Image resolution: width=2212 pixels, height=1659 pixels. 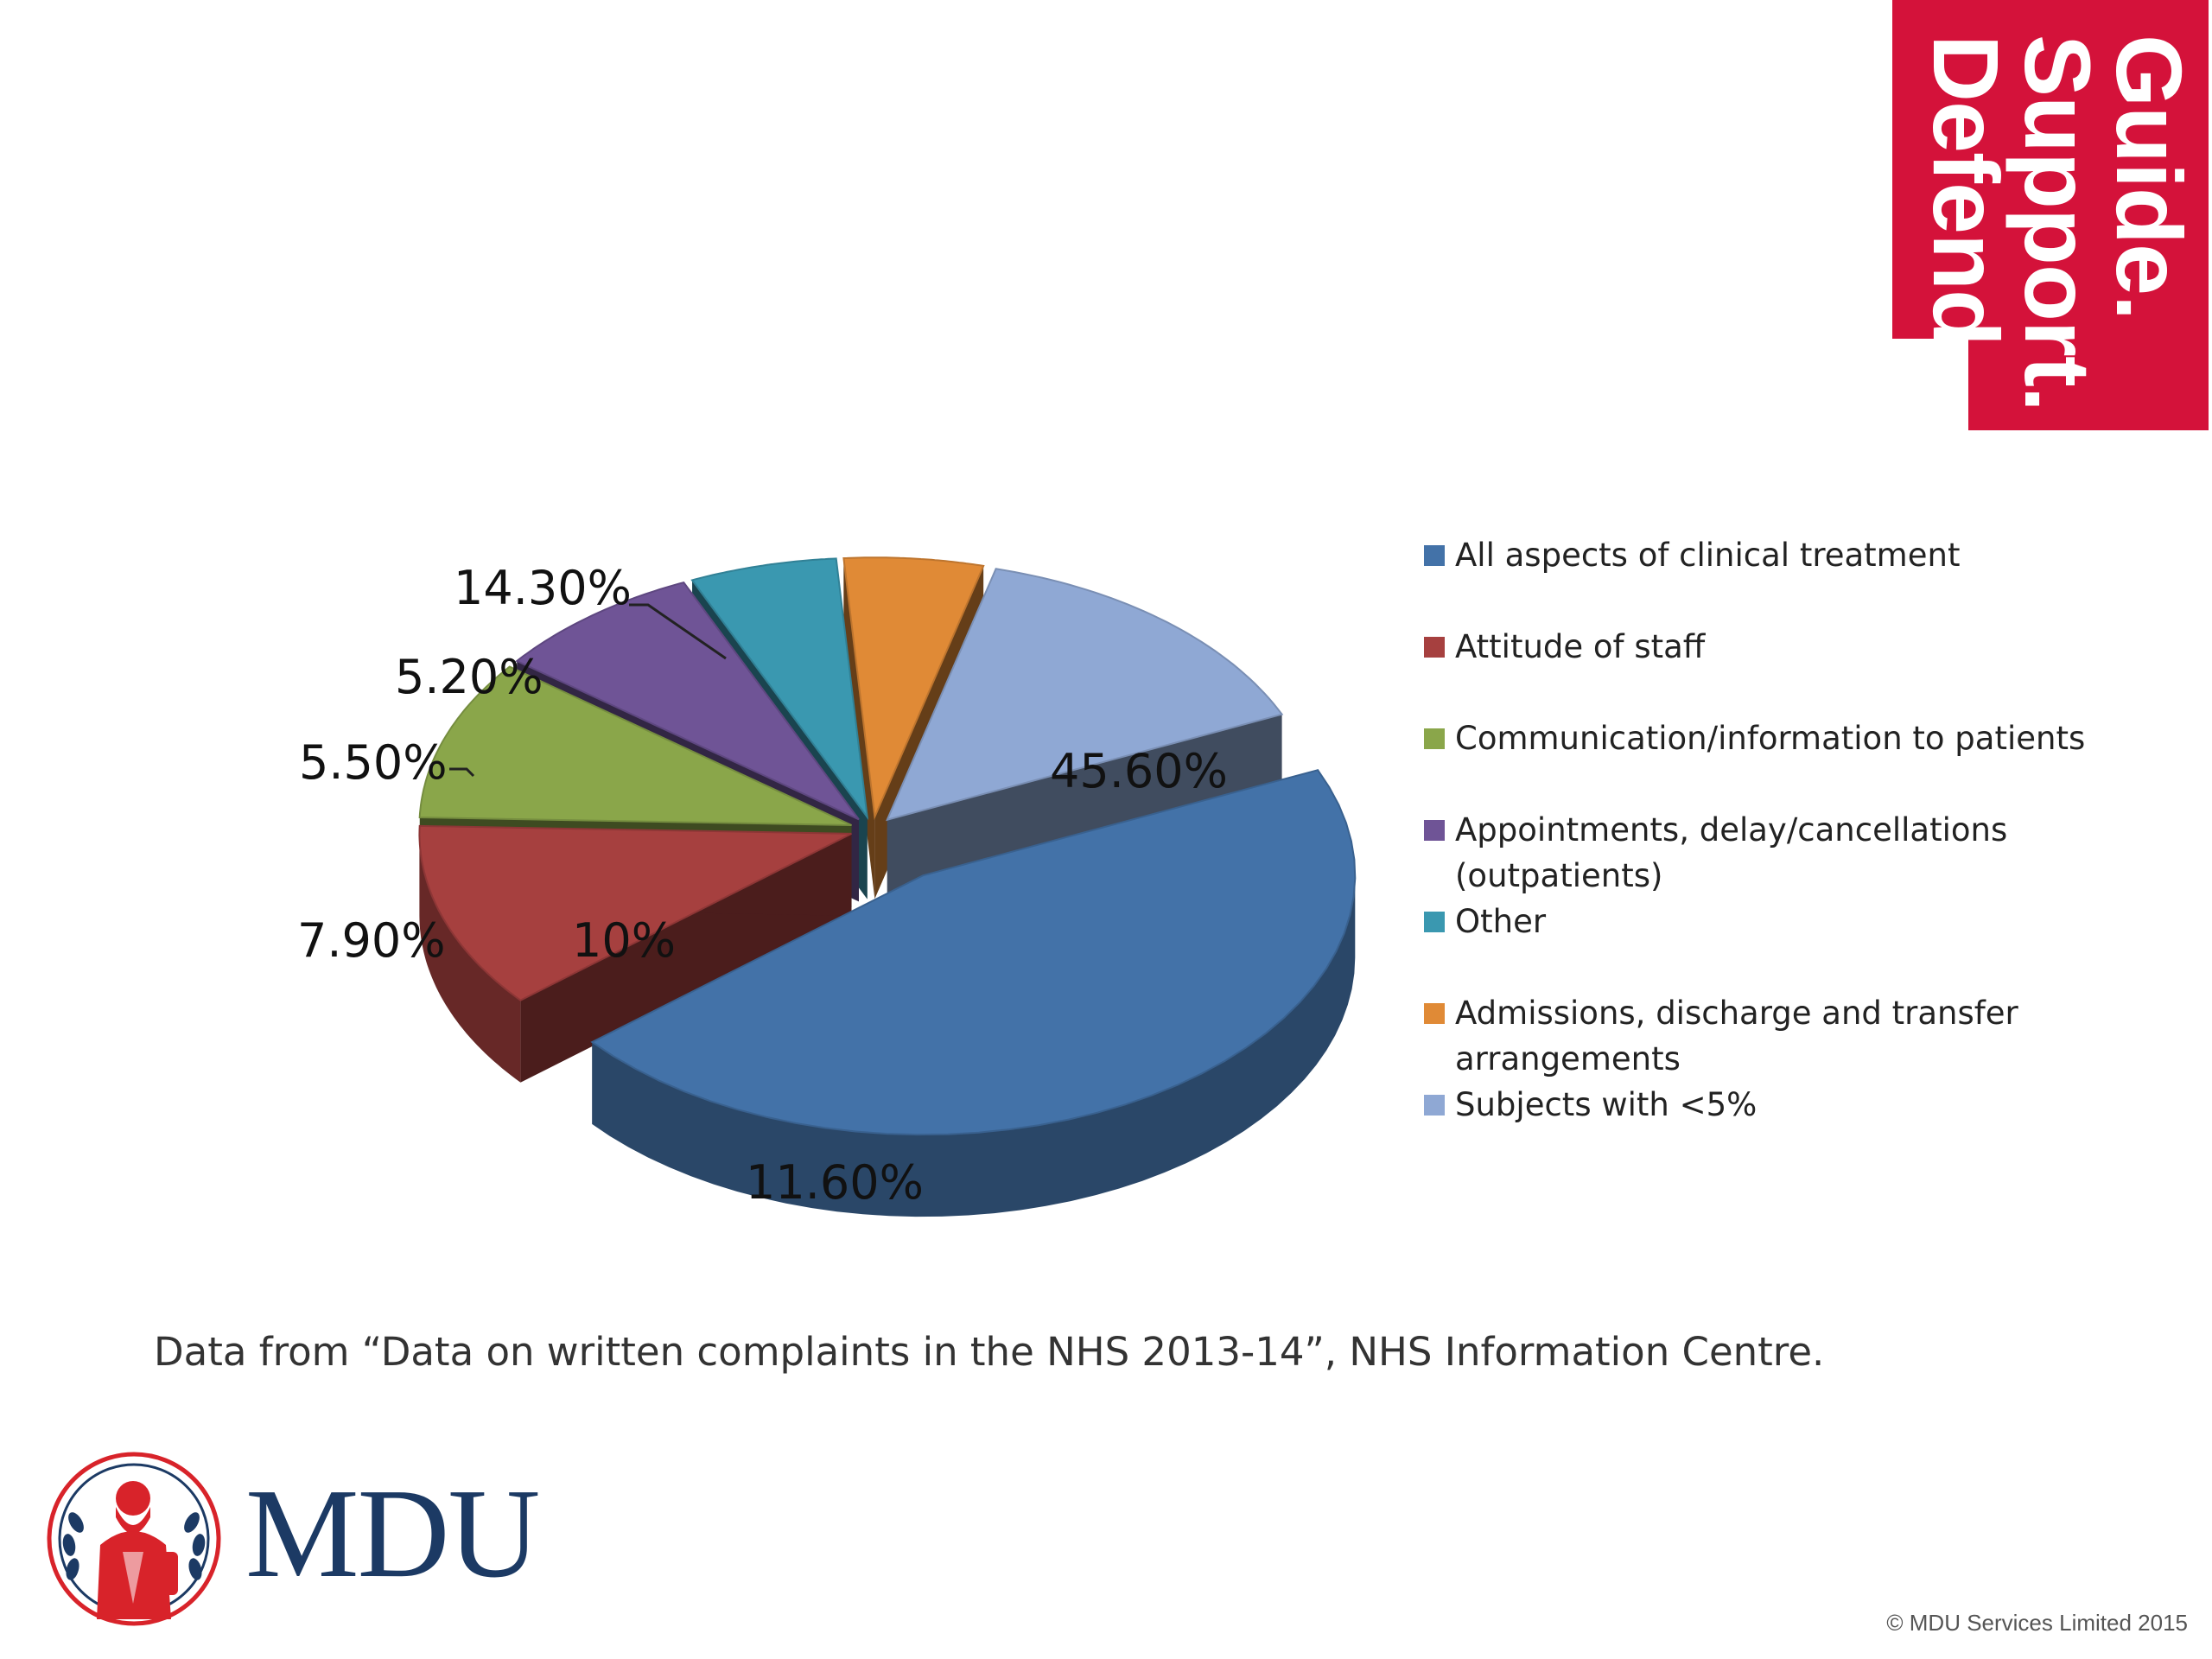 I want to click on pie-value-label: 7.90%, so click(x=371, y=940).